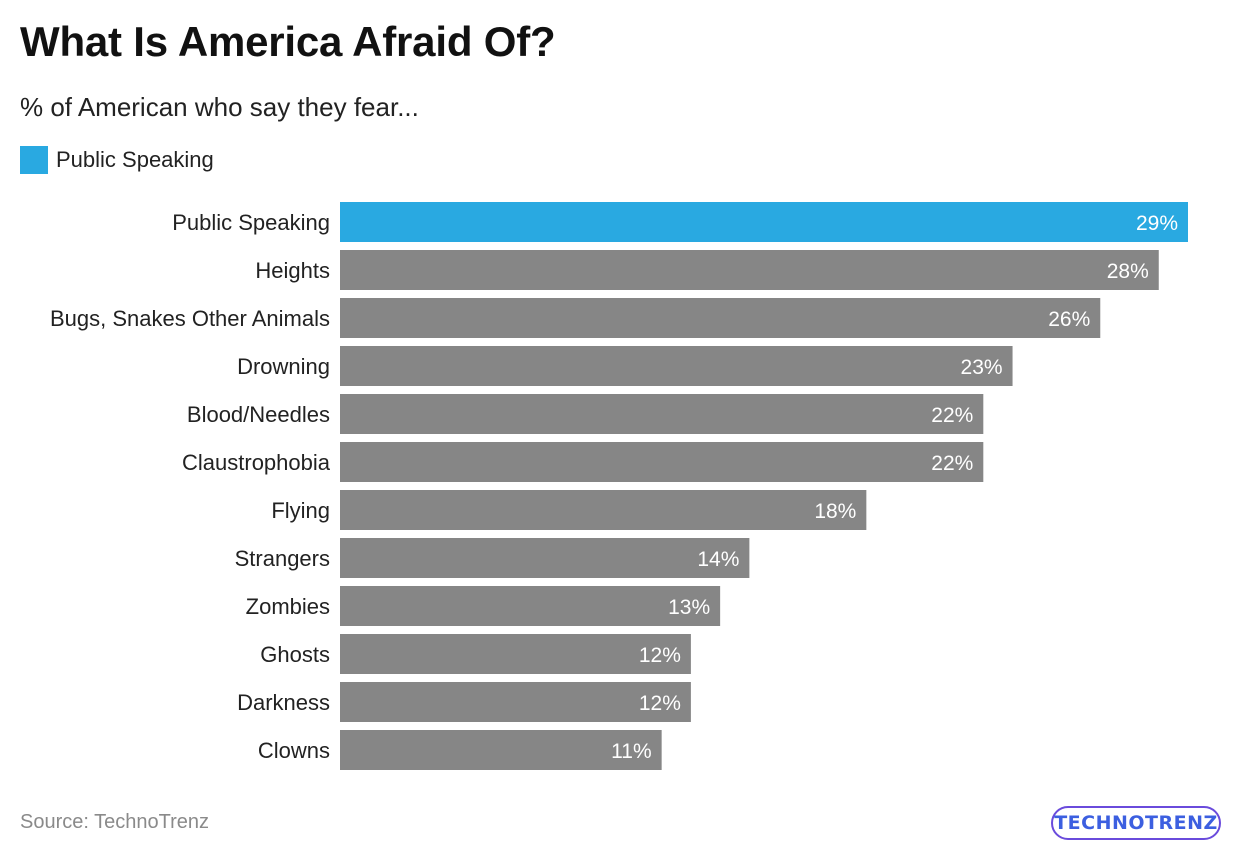 The height and width of the screenshot is (858, 1240). I want to click on value-label: 28%, so click(1128, 271).